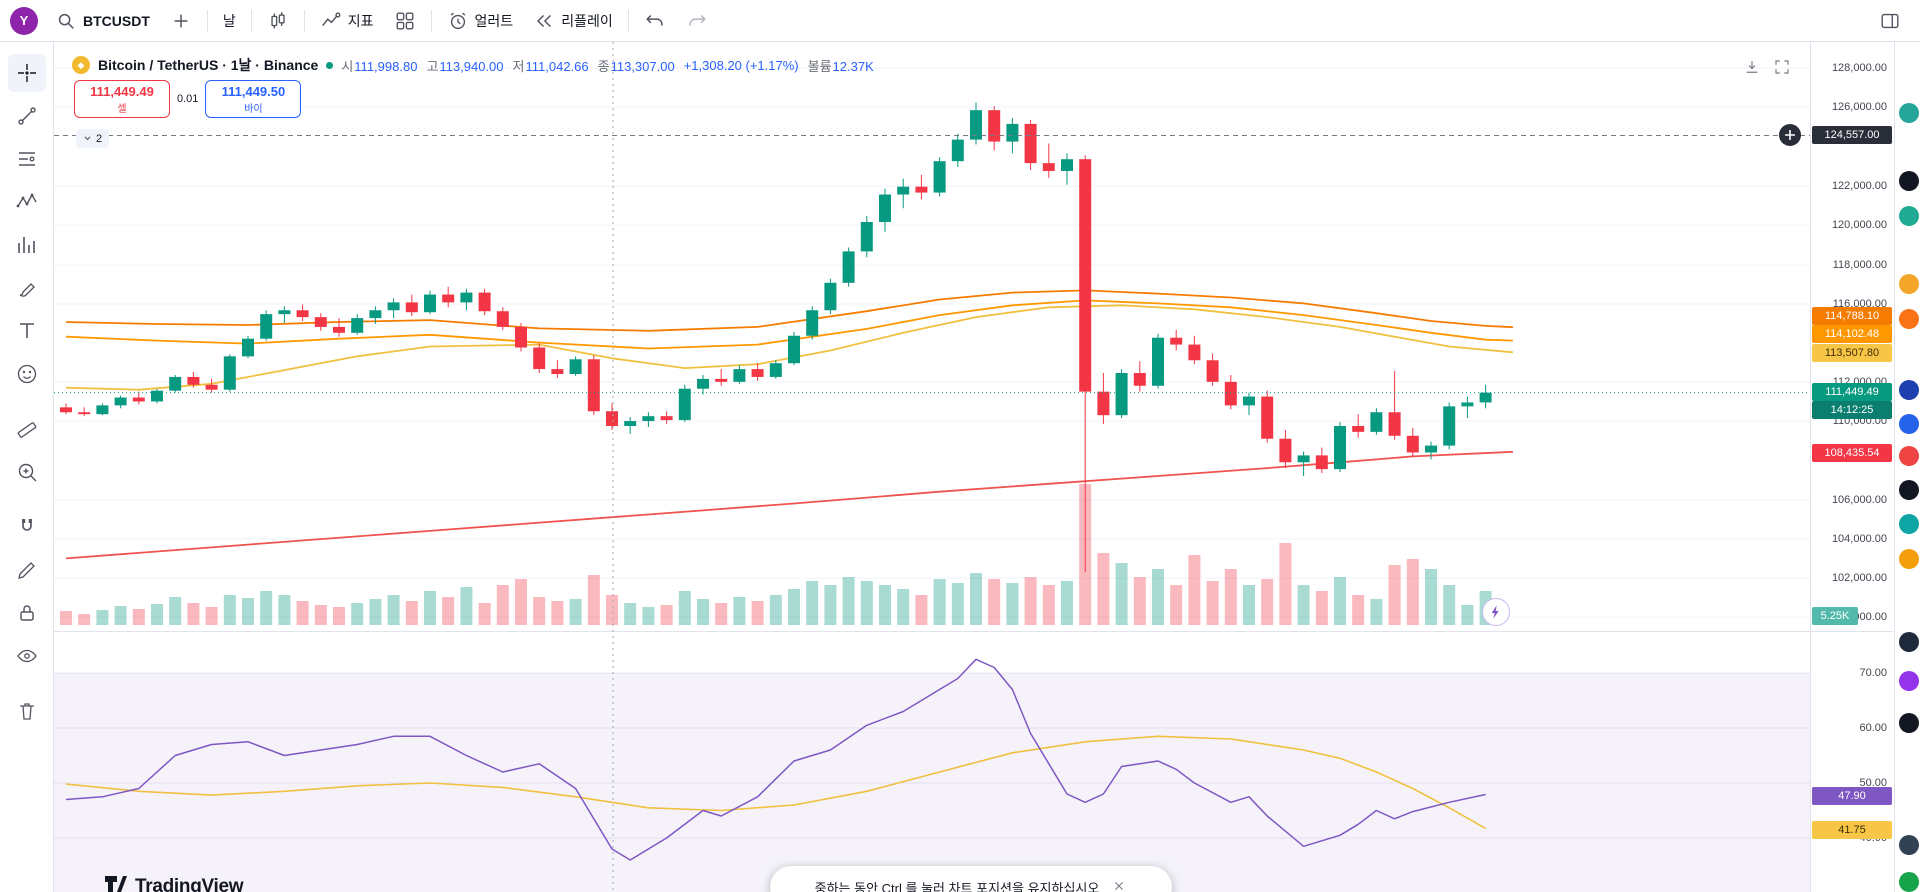  What do you see at coordinates (99, 138) in the screenshot?
I see `collapsed-count: 2` at bounding box center [99, 138].